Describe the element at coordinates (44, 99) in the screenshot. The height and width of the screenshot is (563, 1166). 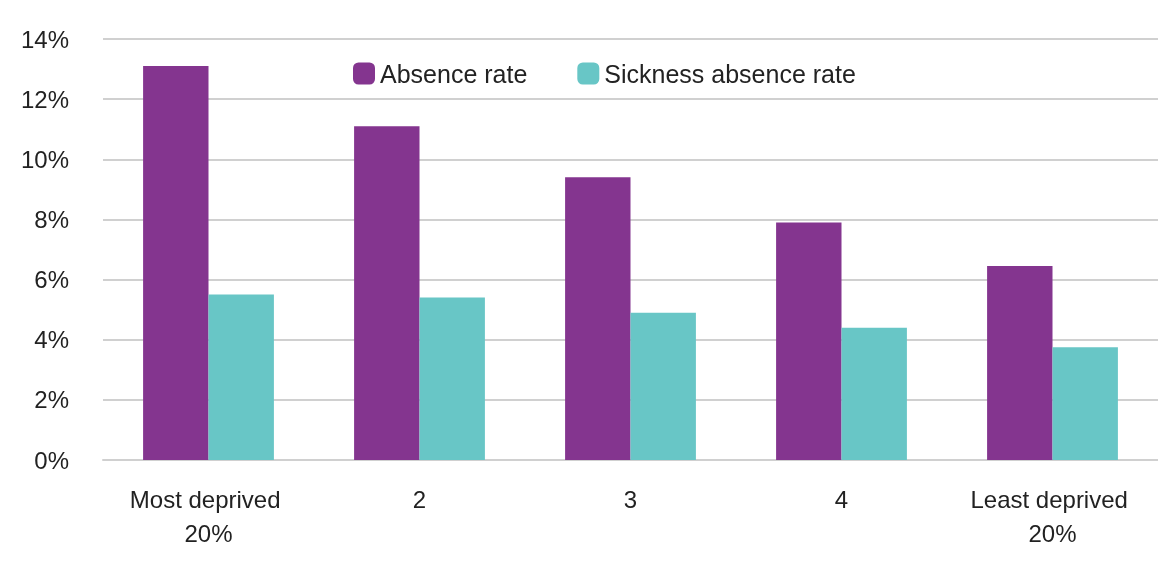
I see `y-tick-label: 12%` at that location.